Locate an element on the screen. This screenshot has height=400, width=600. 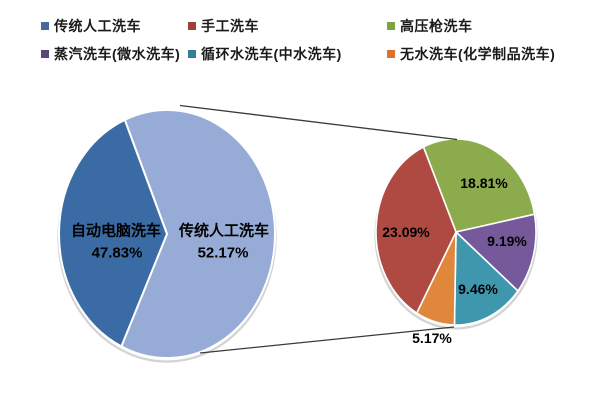
legend-item: 高压枪洗车 is located at coordinates (430, 26).